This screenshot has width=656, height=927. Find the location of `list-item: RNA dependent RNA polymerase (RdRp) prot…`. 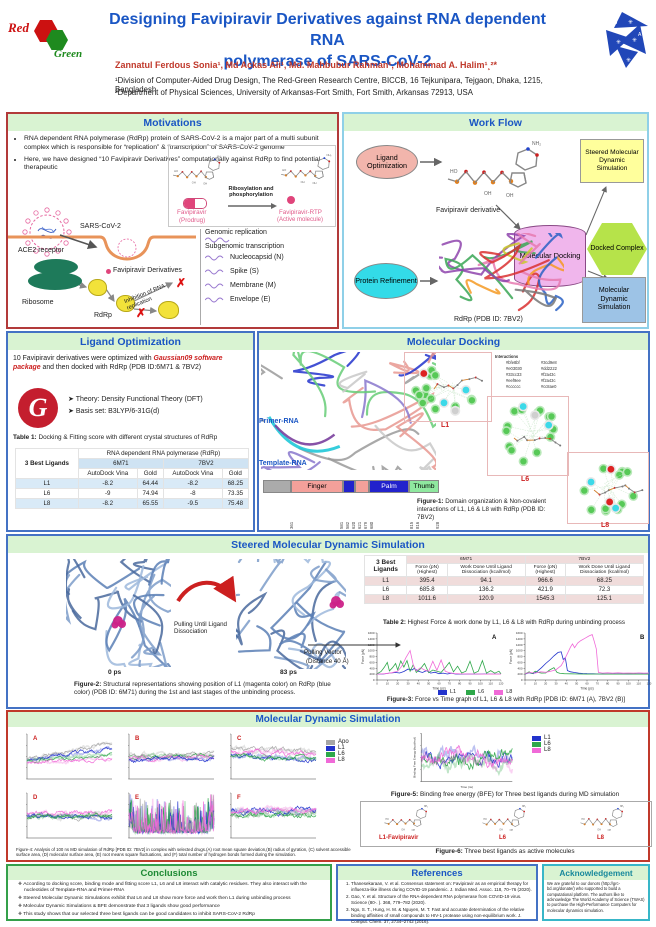

list-item: RNA dependent RNA polymerase (RdRp) prot… is located at coordinates (183, 144).